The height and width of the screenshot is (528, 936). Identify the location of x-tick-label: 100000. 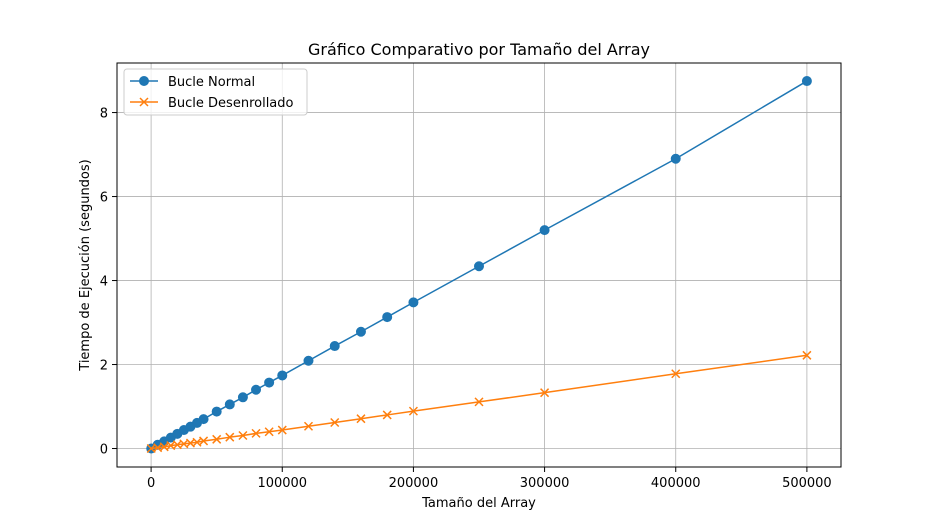
(282, 483).